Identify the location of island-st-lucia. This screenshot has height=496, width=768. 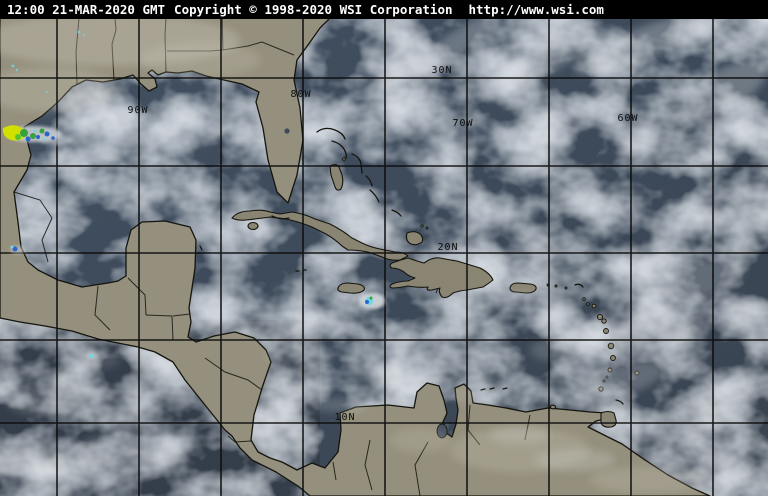
(613, 358).